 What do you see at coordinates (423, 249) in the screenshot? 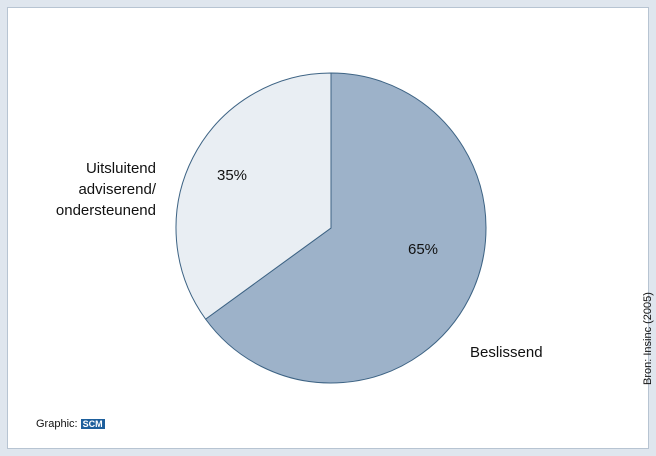
I see `value-label: 65%` at bounding box center [423, 249].